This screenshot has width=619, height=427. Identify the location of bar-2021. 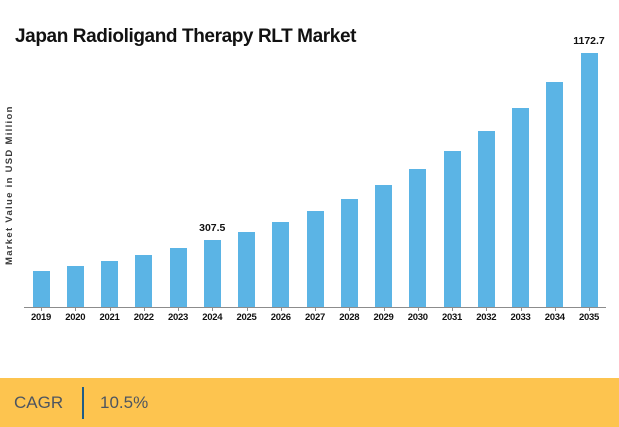
(109, 284).